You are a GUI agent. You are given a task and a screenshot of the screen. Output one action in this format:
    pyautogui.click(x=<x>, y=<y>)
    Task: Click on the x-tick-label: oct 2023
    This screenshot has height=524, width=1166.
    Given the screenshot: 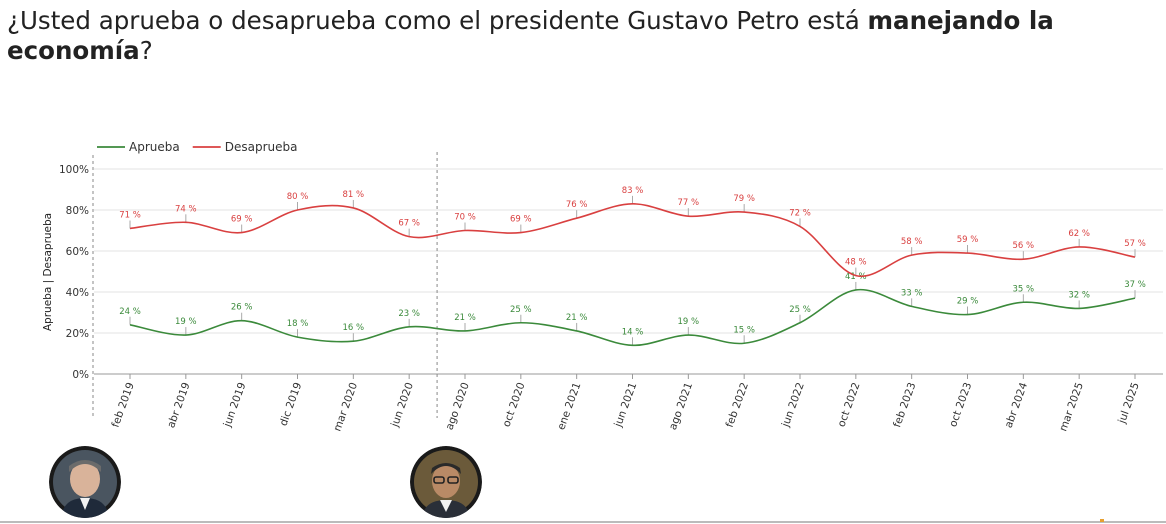 What is the action you would take?
    pyautogui.click(x=960, y=405)
    